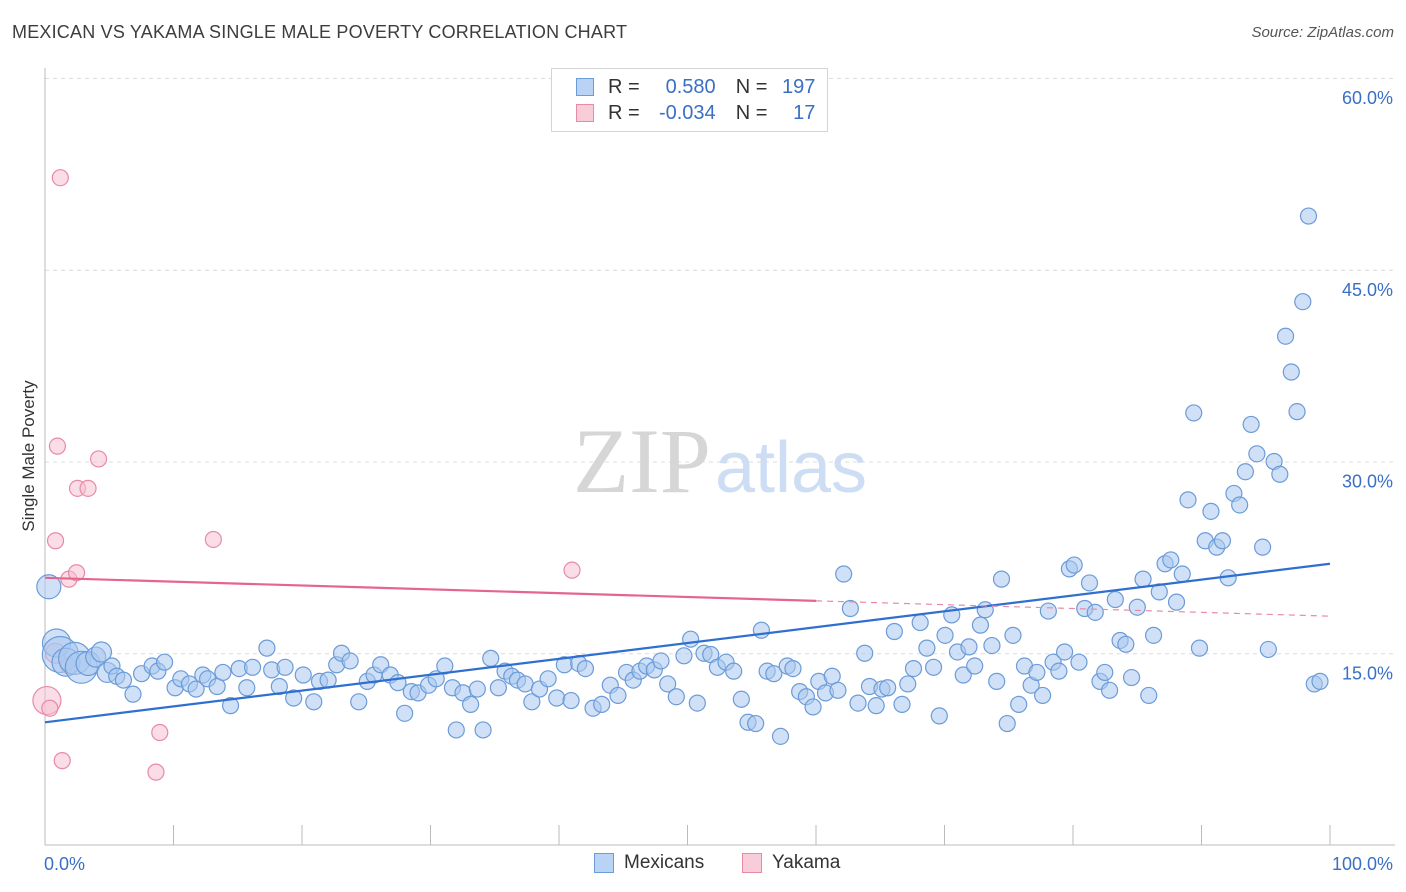 The width and height of the screenshot is (1406, 892). Describe the element at coordinates (585, 87) in the screenshot. I see `mexicans-swatch` at that location.